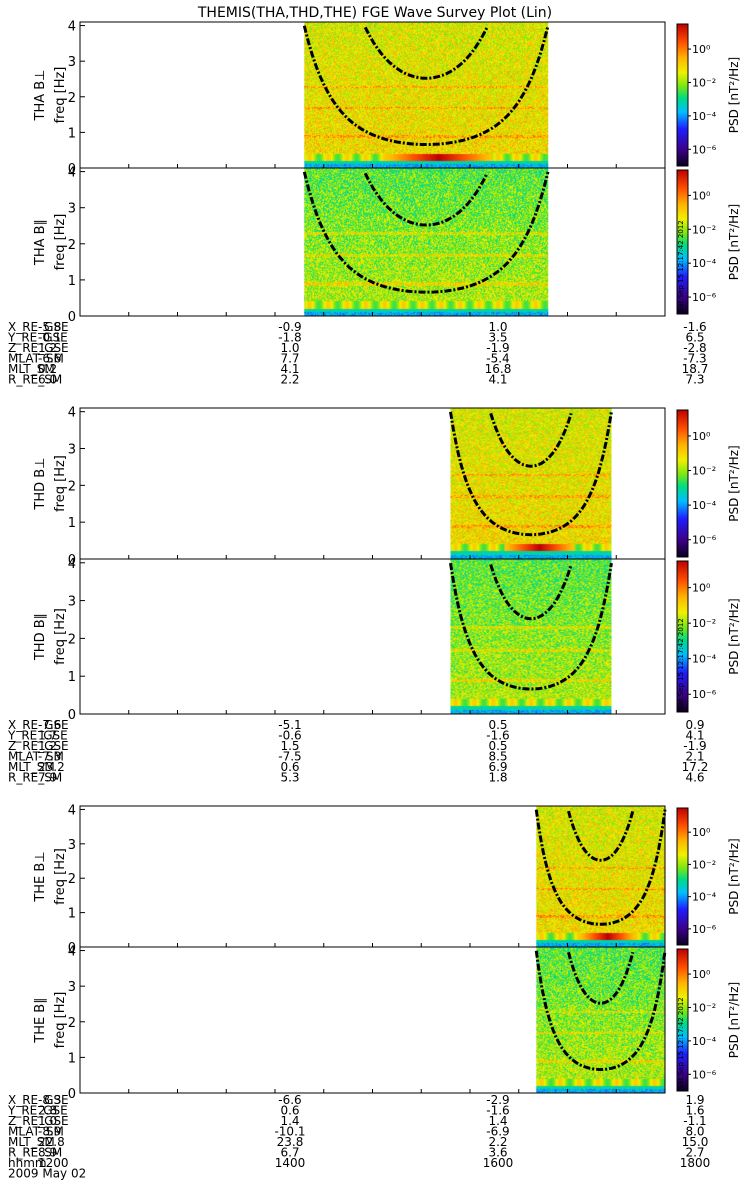 This screenshot has width=750, height=1204. What do you see at coordinates (49, 338) in the screenshot?
I see `ephemeris-value: -0.1` at bounding box center [49, 338].